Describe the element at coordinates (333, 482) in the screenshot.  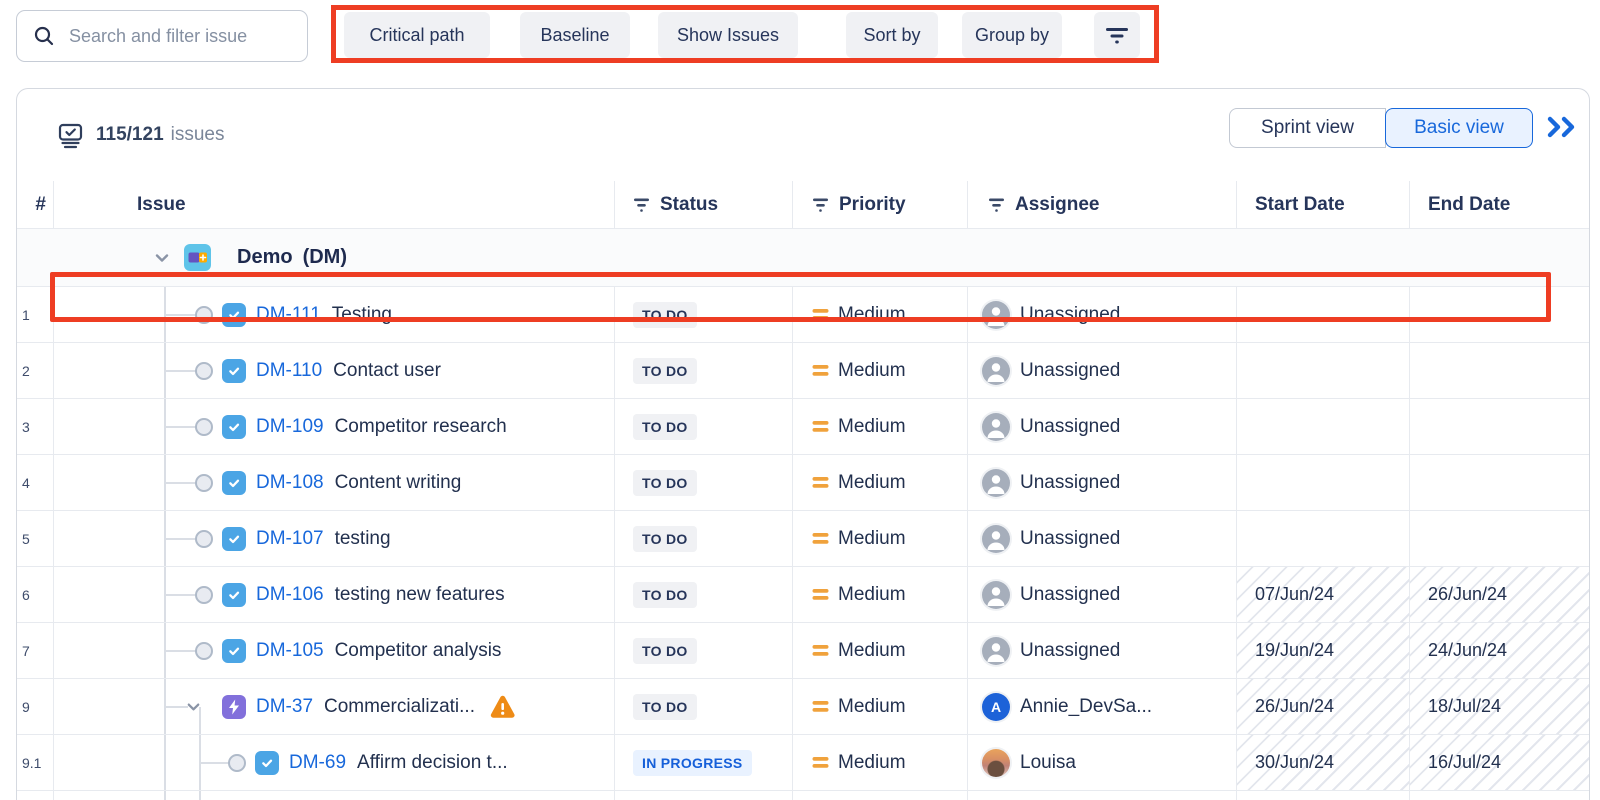
I see `issue-cell: DM-108 Content writing` at that location.